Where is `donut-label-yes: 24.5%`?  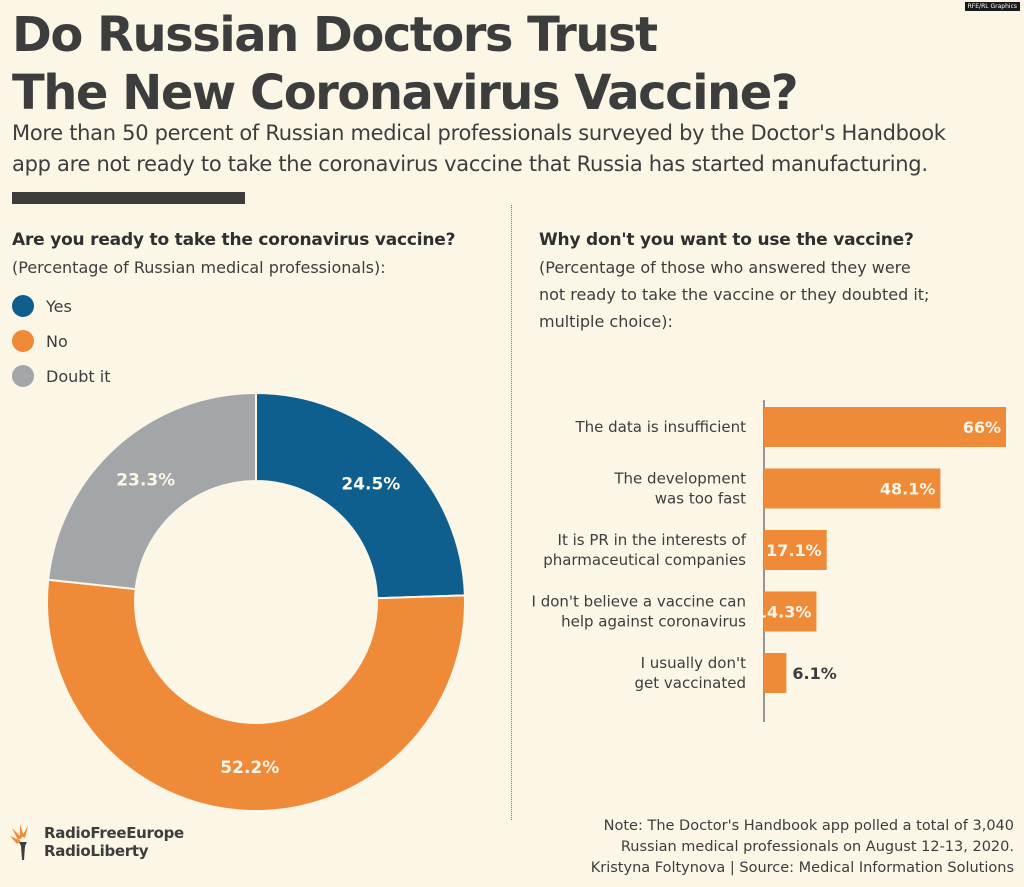 donut-label-yes: 24.5% is located at coordinates (370, 485).